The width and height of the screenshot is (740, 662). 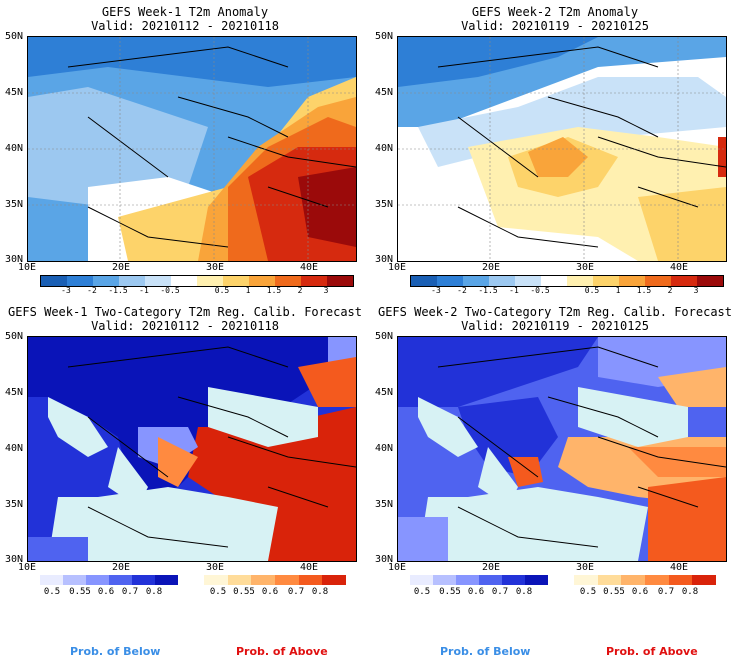 What do you see at coordinates (514, 290) in the screenshot?
I see `colorbar-tick: -1` at bounding box center [514, 290].